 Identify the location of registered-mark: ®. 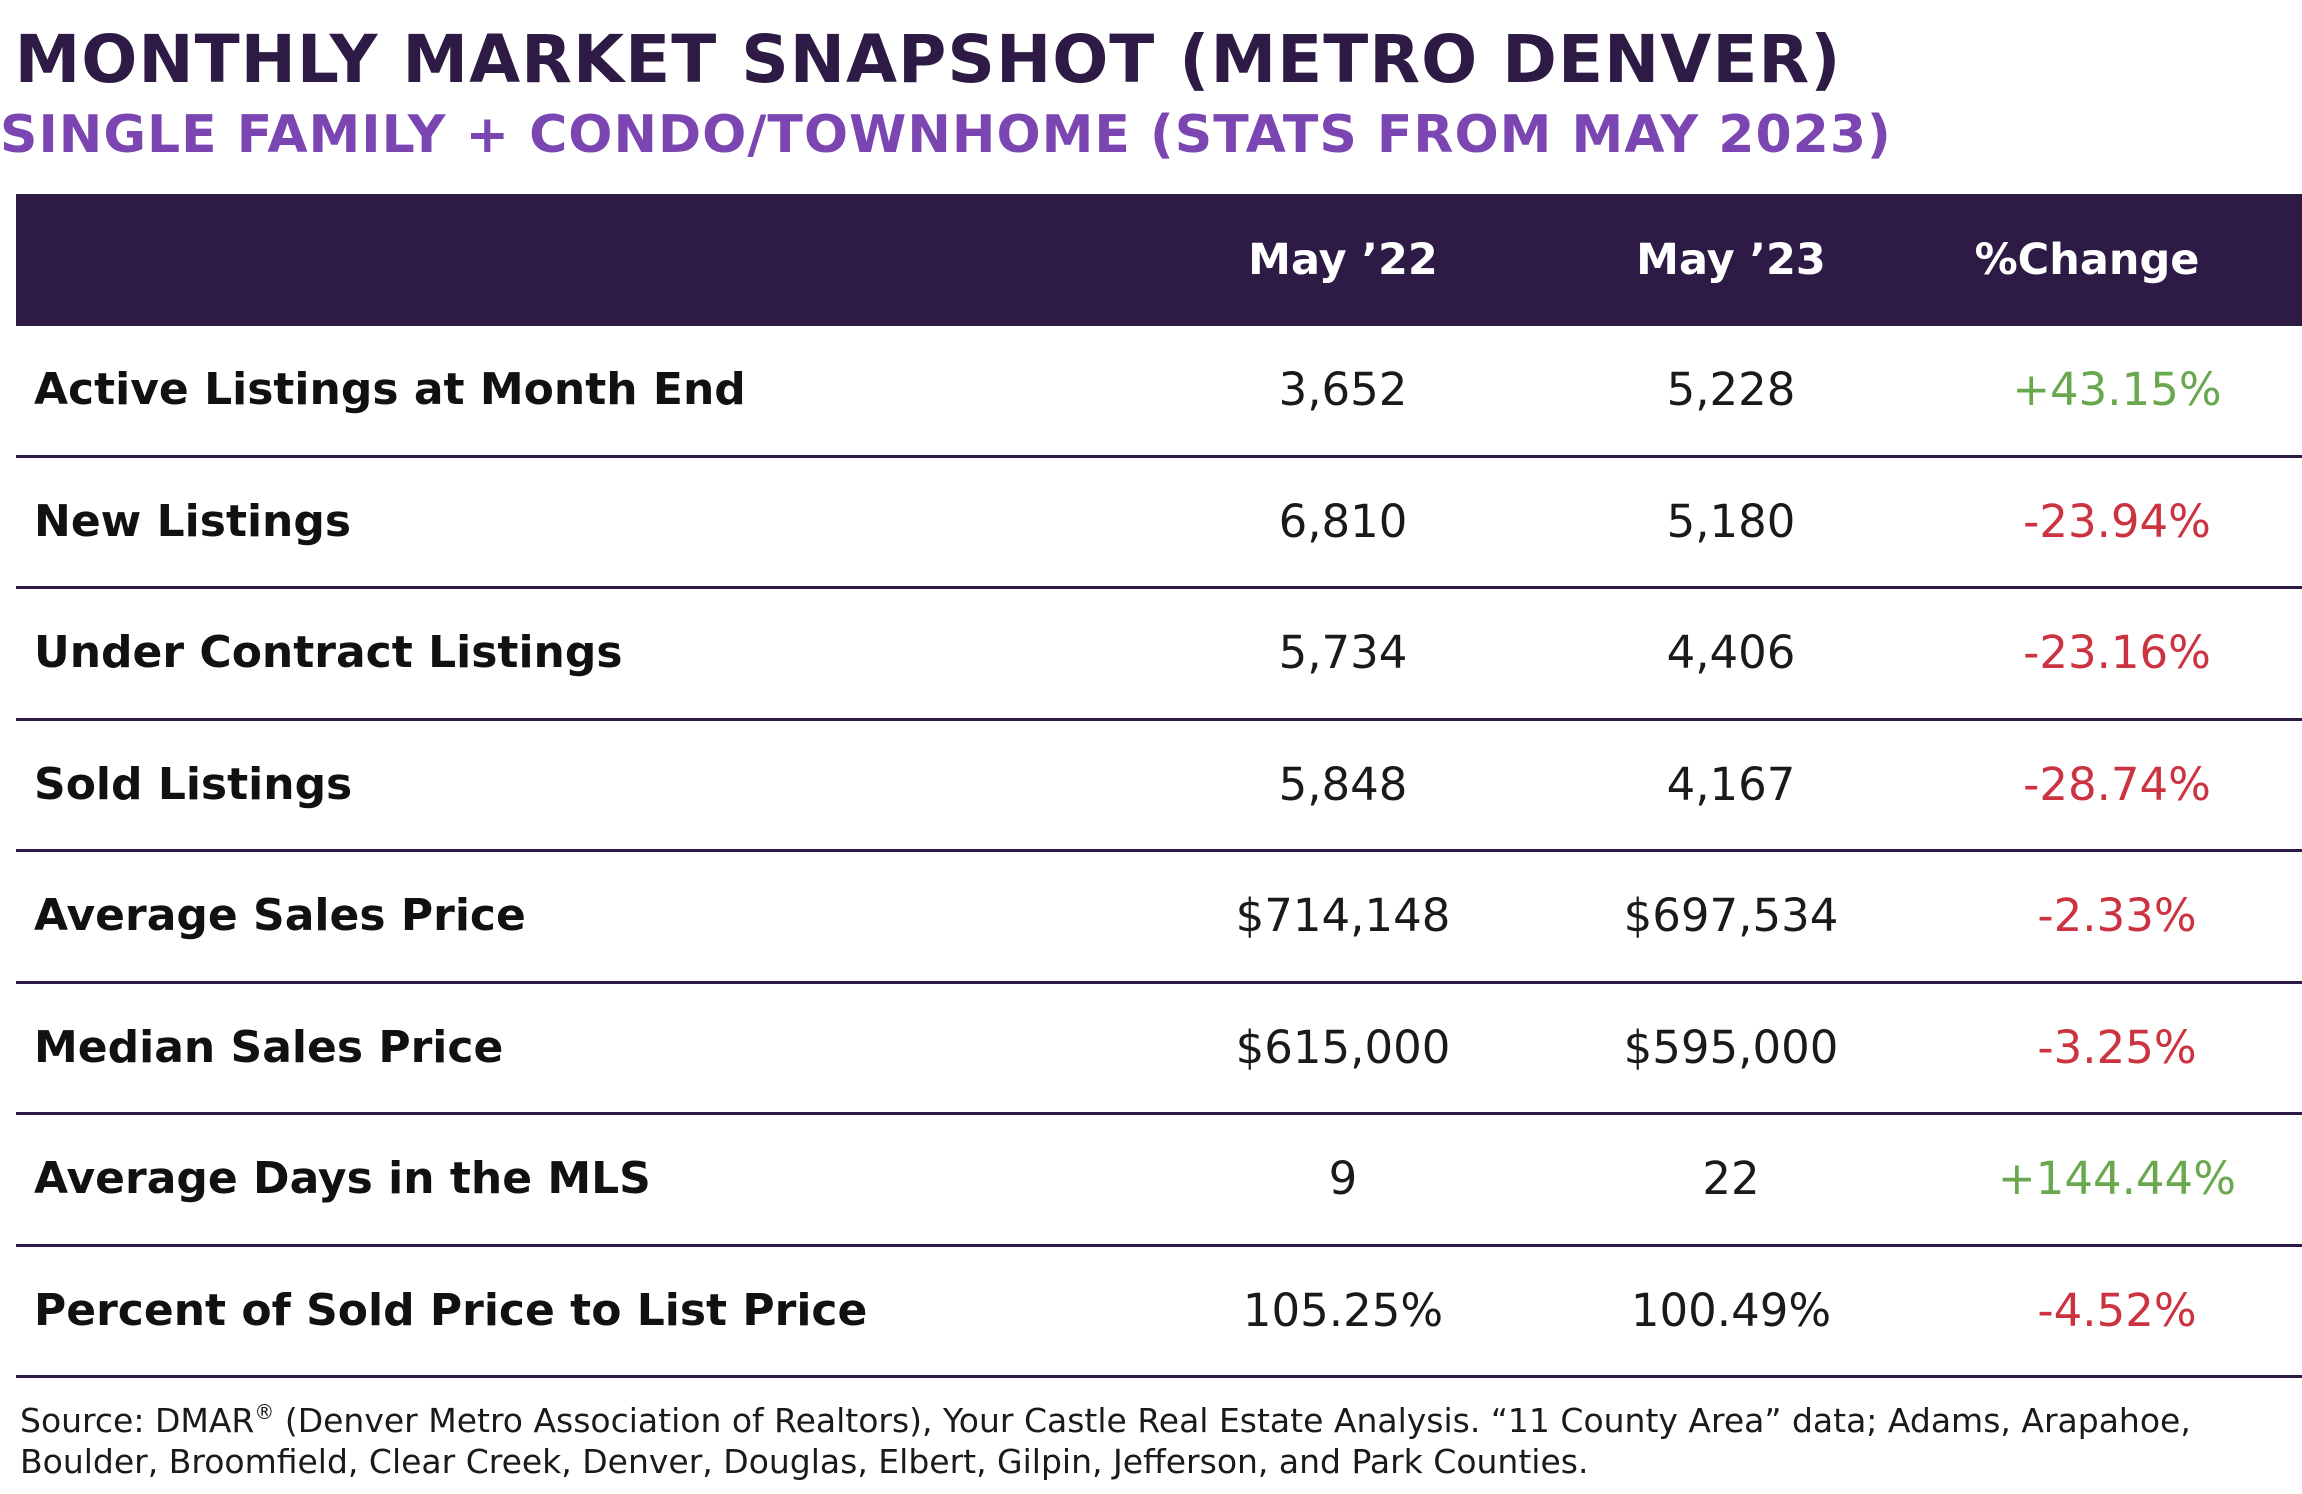
(264, 1412).